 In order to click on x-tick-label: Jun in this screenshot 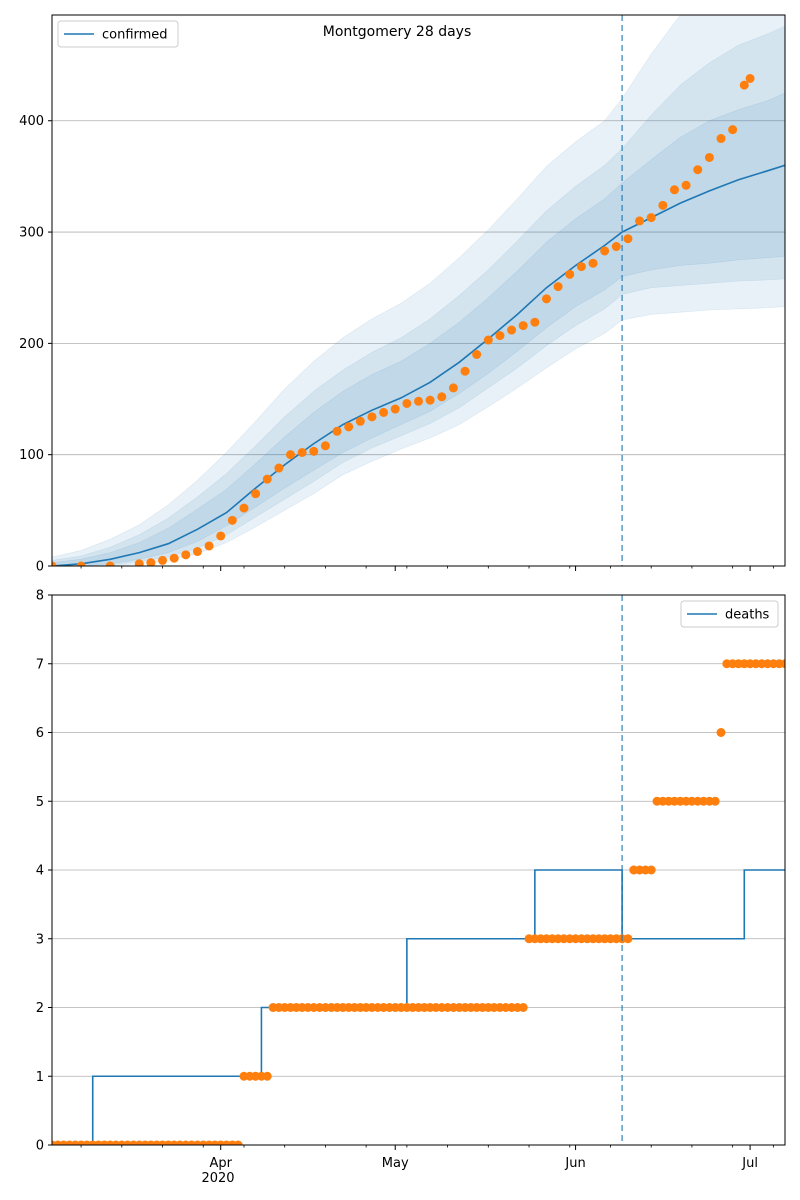, I will do `click(574, 1163)`.